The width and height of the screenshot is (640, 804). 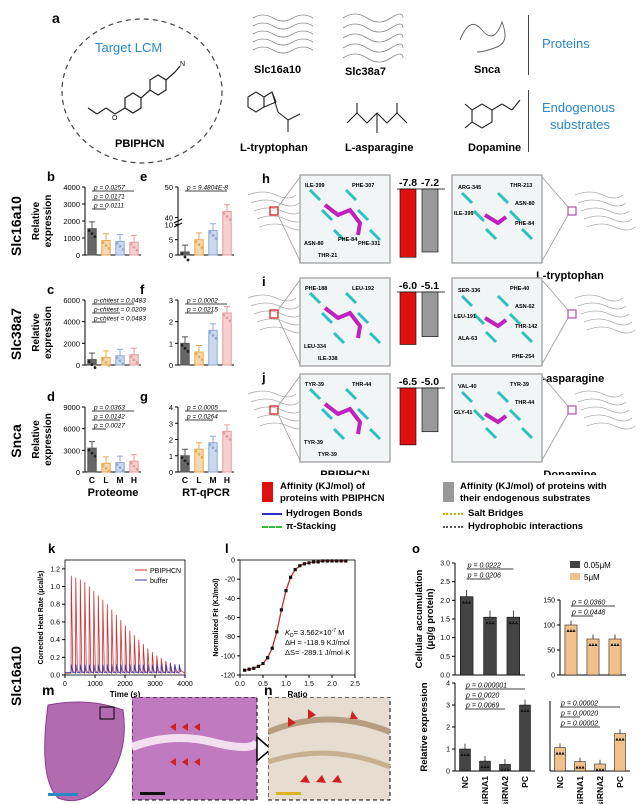 I want to click on dopamine-structure, so click(x=492, y=114).